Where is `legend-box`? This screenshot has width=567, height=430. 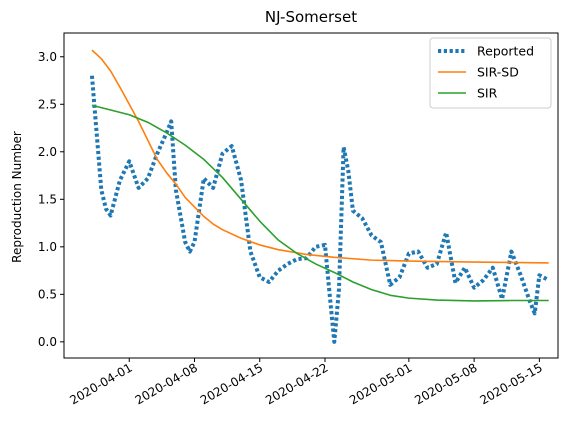 legend-box is located at coordinates (490, 73).